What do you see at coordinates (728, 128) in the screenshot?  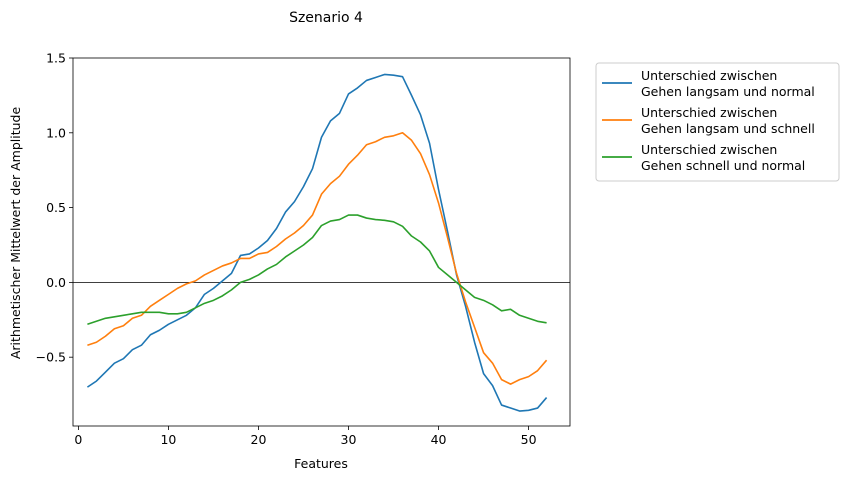 I see `legend-label-2-line-2: Gehen langsam und schnell` at bounding box center [728, 128].